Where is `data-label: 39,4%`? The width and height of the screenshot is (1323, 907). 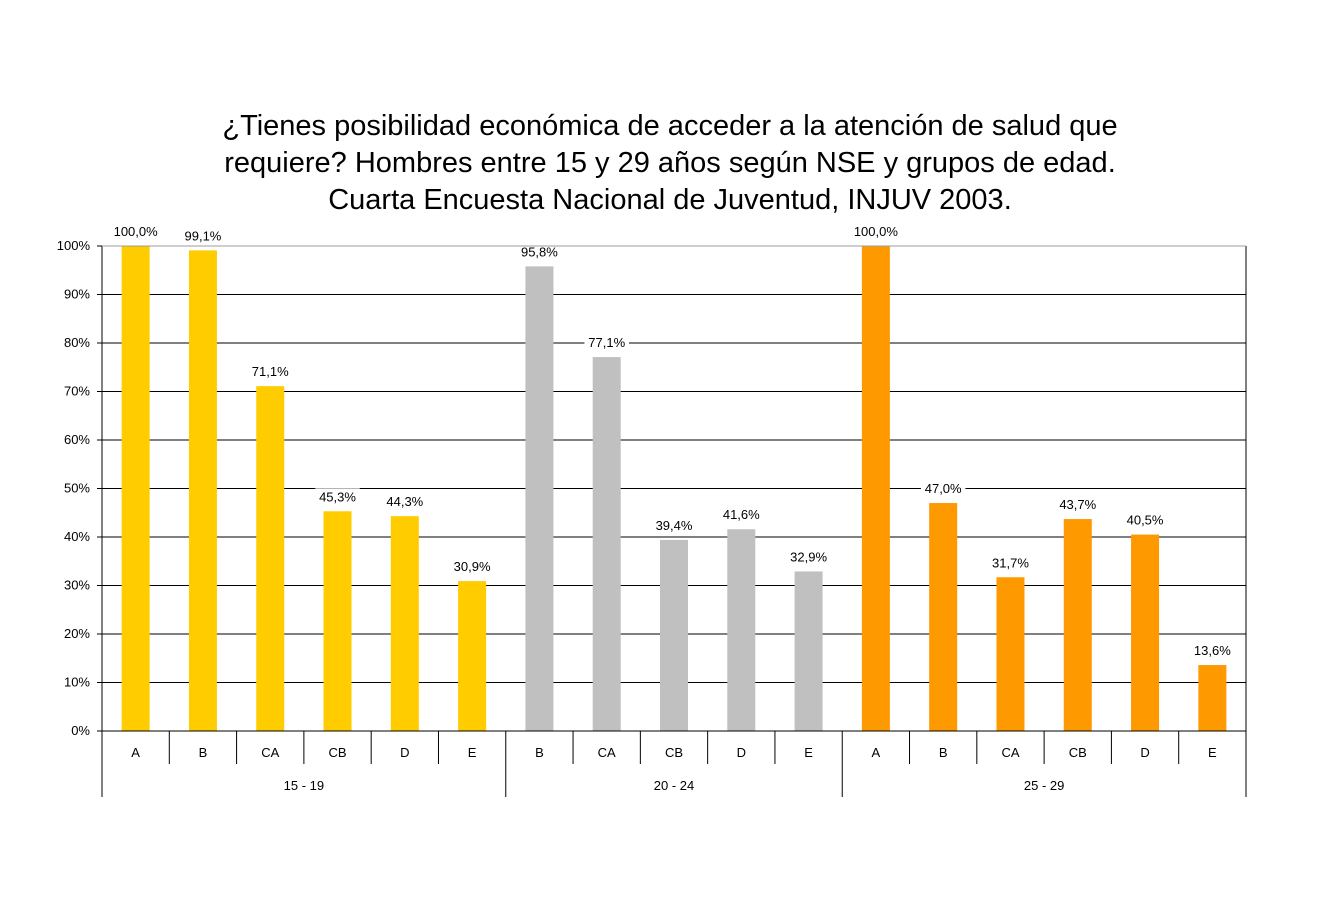
data-label: 39,4% is located at coordinates (674, 525).